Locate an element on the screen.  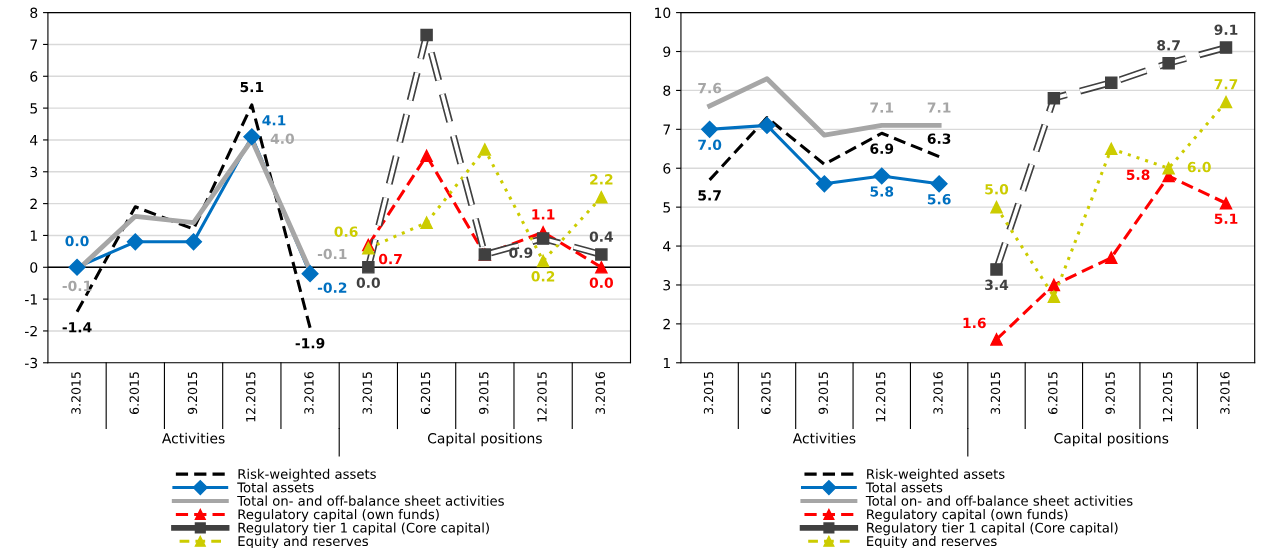
data-label: 7.7 is located at coordinates (1226, 84).